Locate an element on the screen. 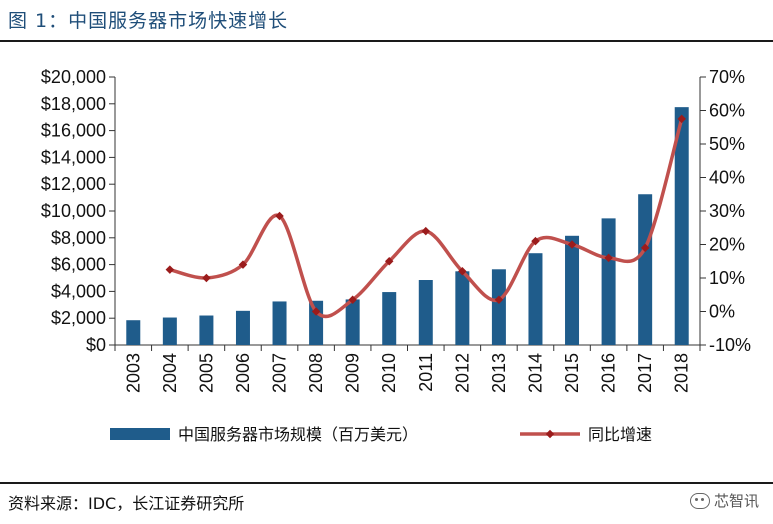 This screenshot has height=524, width=773. source-divider is located at coordinates (386, 483).